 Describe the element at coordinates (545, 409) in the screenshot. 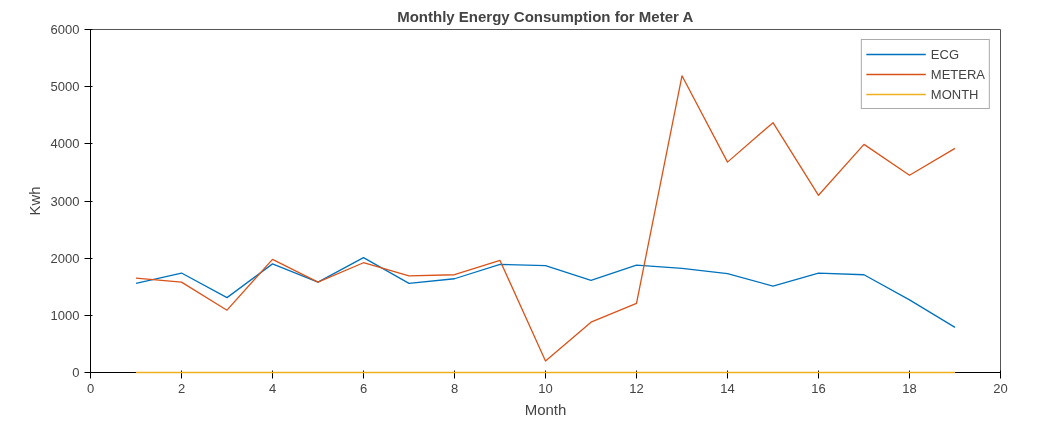

I see `x-axis-title: Month` at that location.